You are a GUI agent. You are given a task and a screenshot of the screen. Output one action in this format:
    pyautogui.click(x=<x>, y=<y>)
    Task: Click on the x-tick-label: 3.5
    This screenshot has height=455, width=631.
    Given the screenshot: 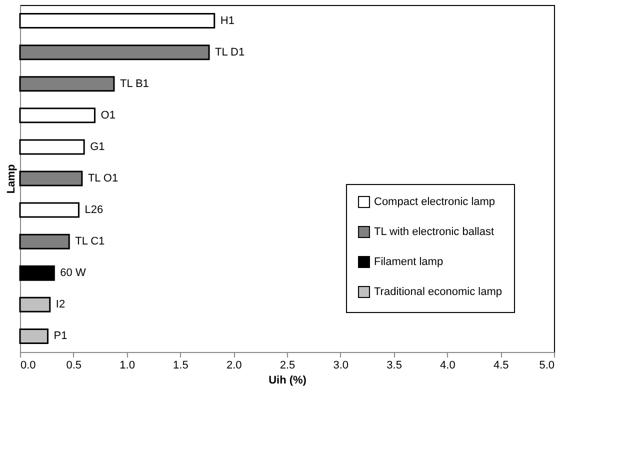 What is the action you would take?
    pyautogui.click(x=394, y=366)
    